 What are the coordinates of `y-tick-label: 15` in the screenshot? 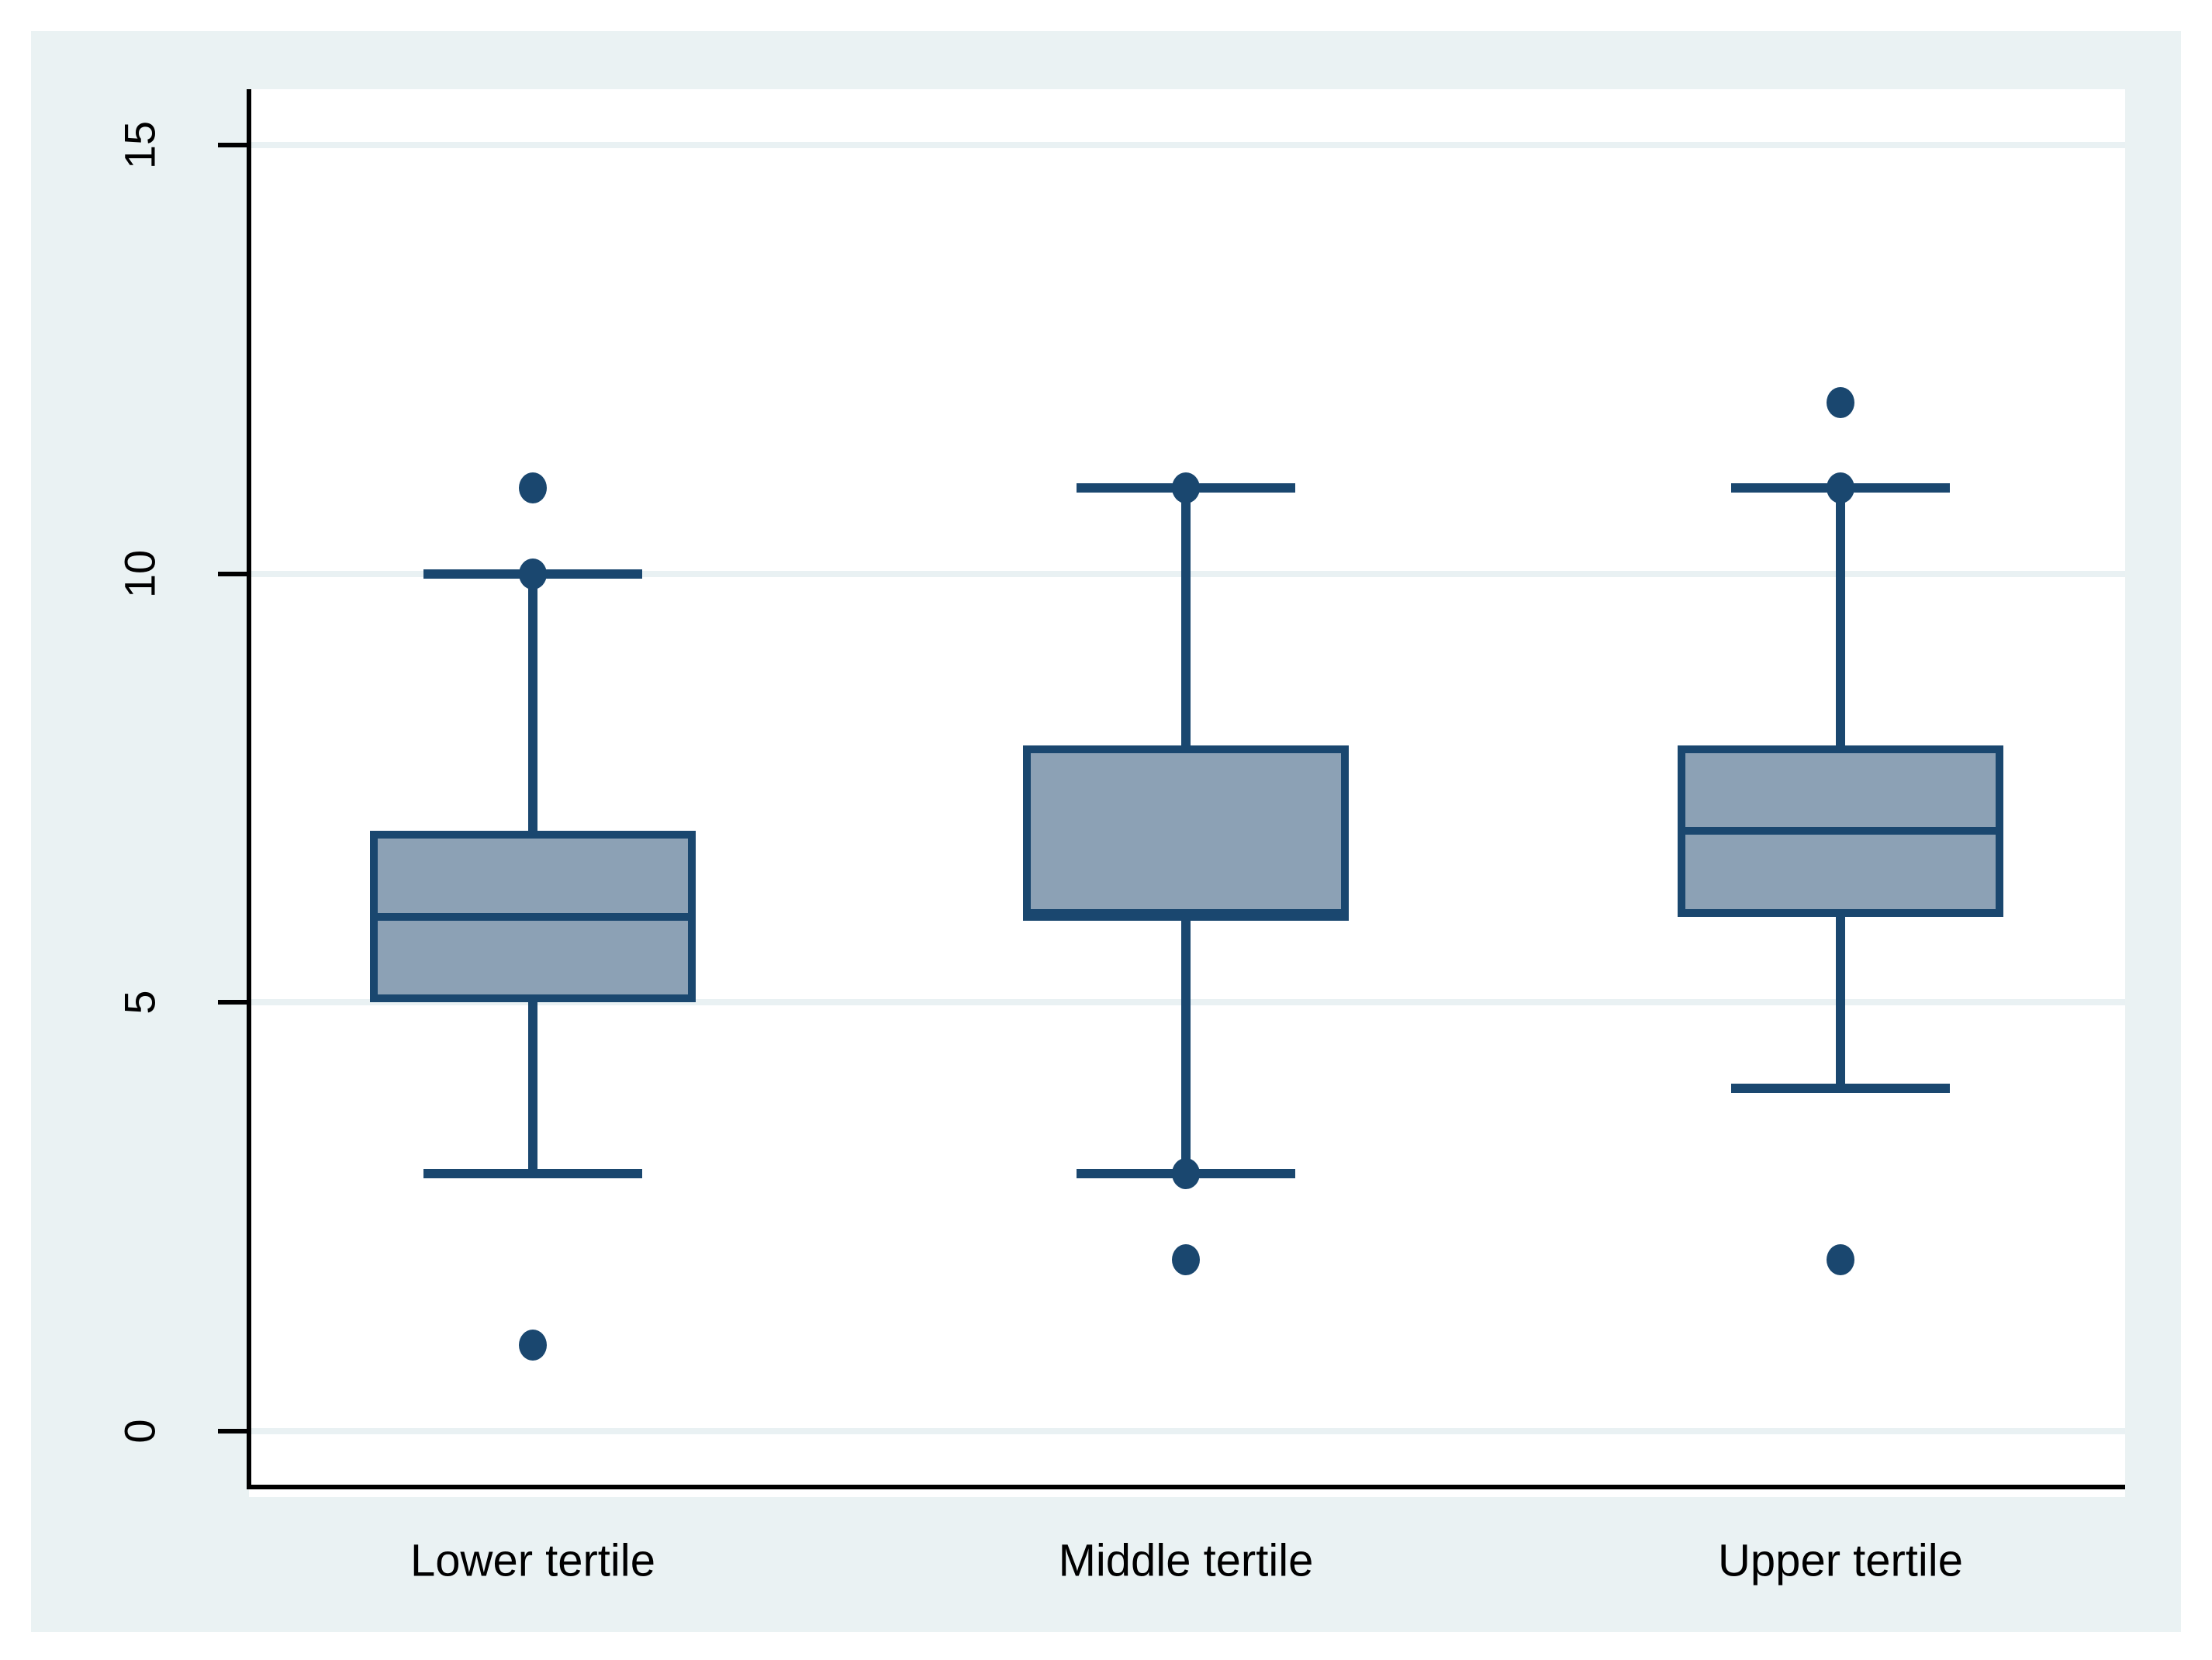 It's located at (139, 145).